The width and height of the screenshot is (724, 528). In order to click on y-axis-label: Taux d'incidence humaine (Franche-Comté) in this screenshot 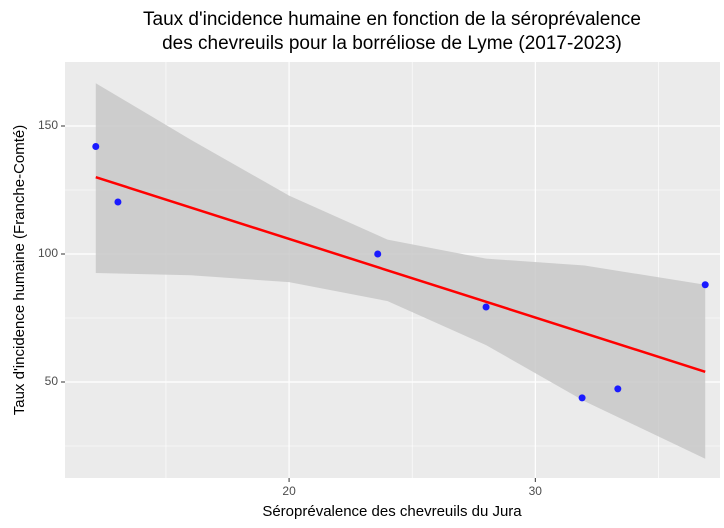, I will do `click(19, 270)`.